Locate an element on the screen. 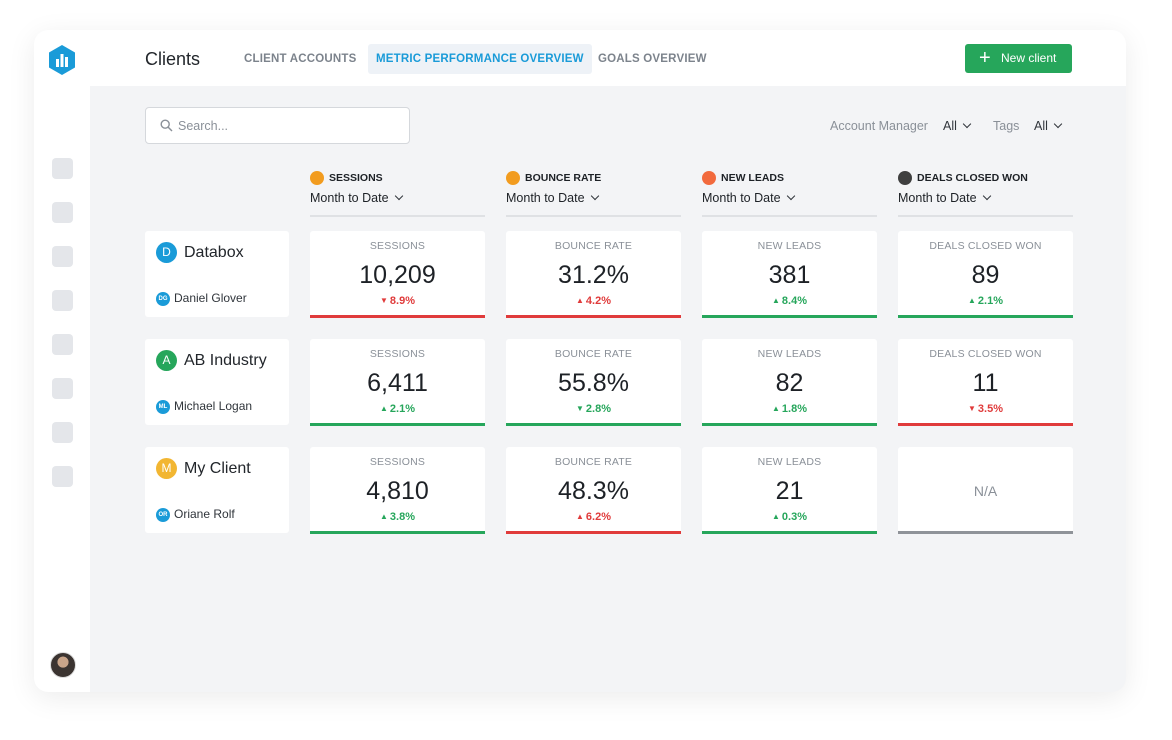 Image resolution: width=1172 pixels, height=740 pixels. metric-card: DEALS CLOSED WON 89 ▲ 2.1% is located at coordinates (985, 274).